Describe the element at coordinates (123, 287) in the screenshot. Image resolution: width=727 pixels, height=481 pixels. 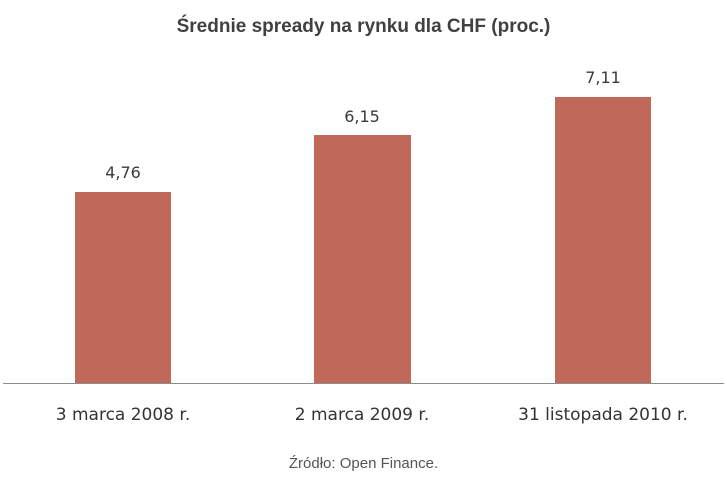
I see `bar-2008` at that location.